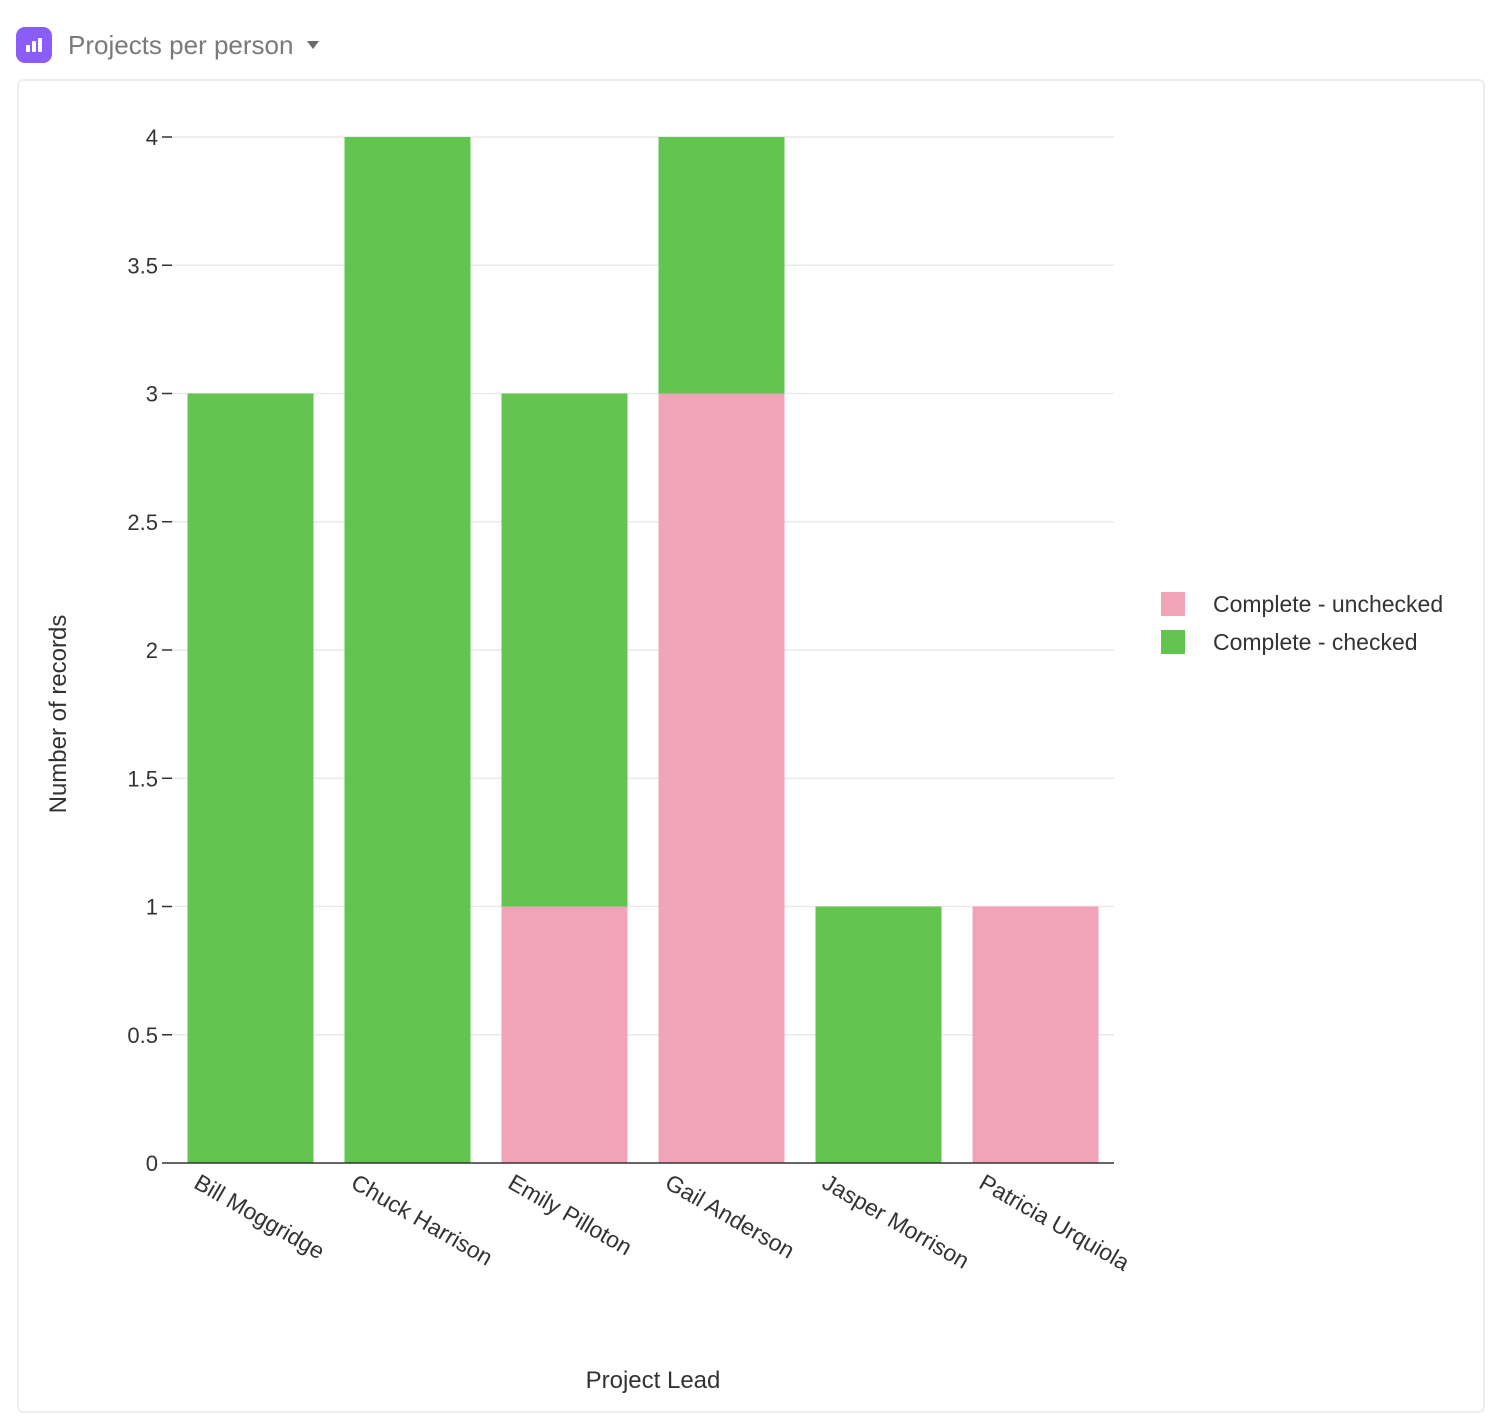 The image size is (1508, 1428). What do you see at coordinates (313, 45) in the screenshot?
I see `chevron-down-icon` at bounding box center [313, 45].